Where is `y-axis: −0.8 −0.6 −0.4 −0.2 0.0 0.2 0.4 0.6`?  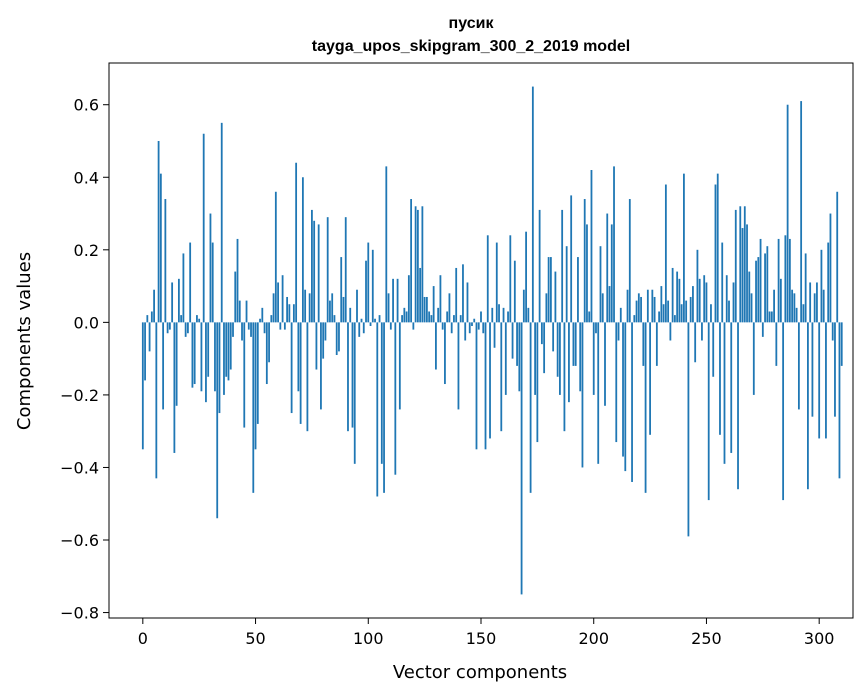
y-axis: −0.8 −0.6 −0.4 −0.2 0.0 0.2 0.4 0.6 is located at coordinates (84, 359).